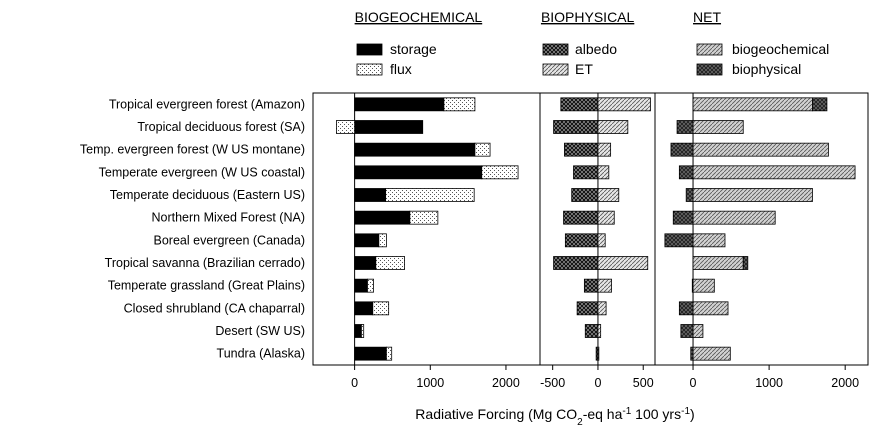 This screenshot has width=878, height=438. Describe the element at coordinates (202, 172) in the screenshot. I see `category-label: Temperate evergreen (W US coastal)` at that location.